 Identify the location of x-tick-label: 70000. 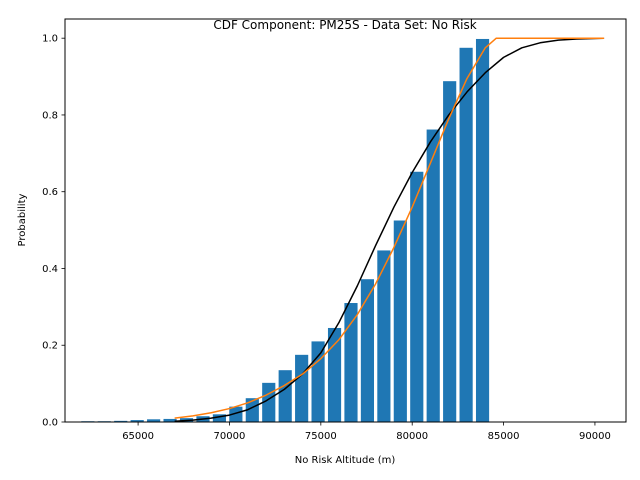
(230, 436).